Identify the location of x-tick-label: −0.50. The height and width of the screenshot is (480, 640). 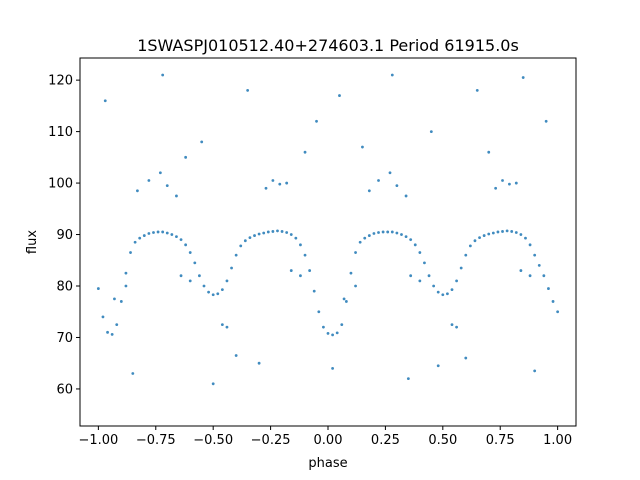
(213, 440).